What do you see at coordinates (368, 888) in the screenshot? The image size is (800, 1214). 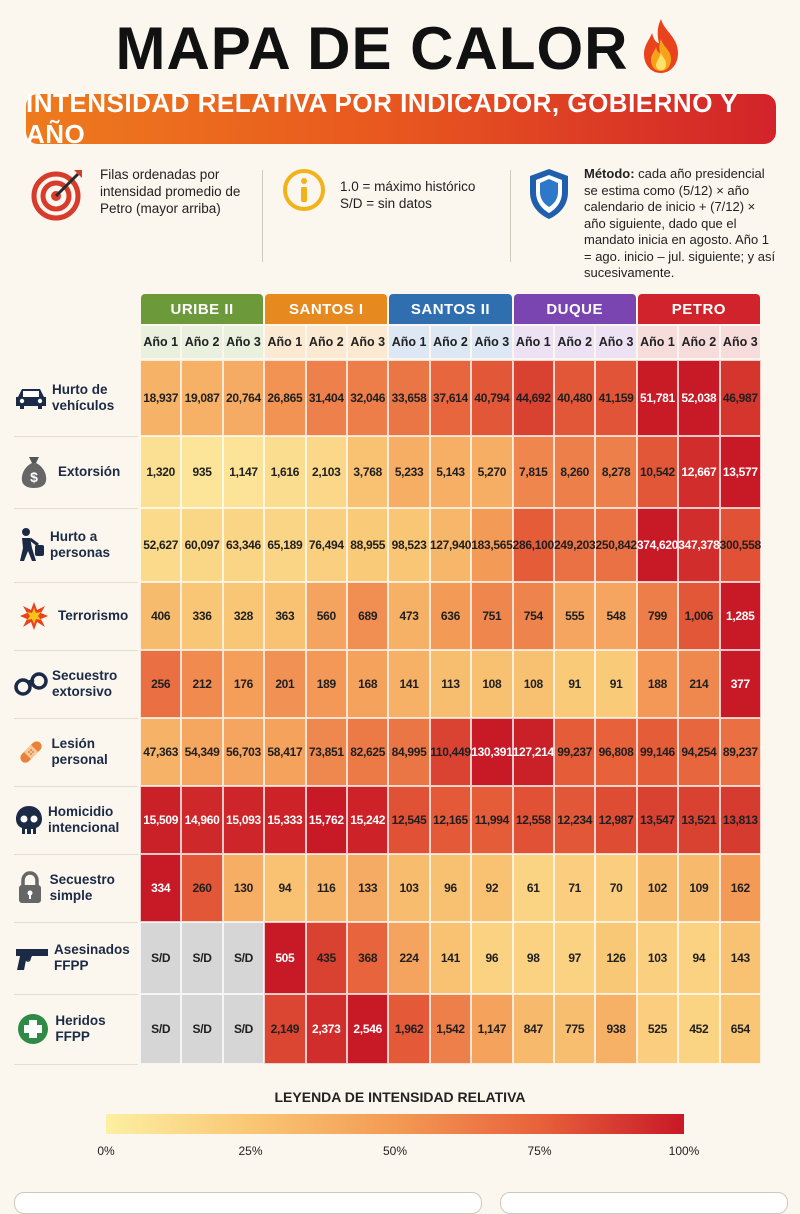 I see `heatmap-cell: 133` at bounding box center [368, 888].